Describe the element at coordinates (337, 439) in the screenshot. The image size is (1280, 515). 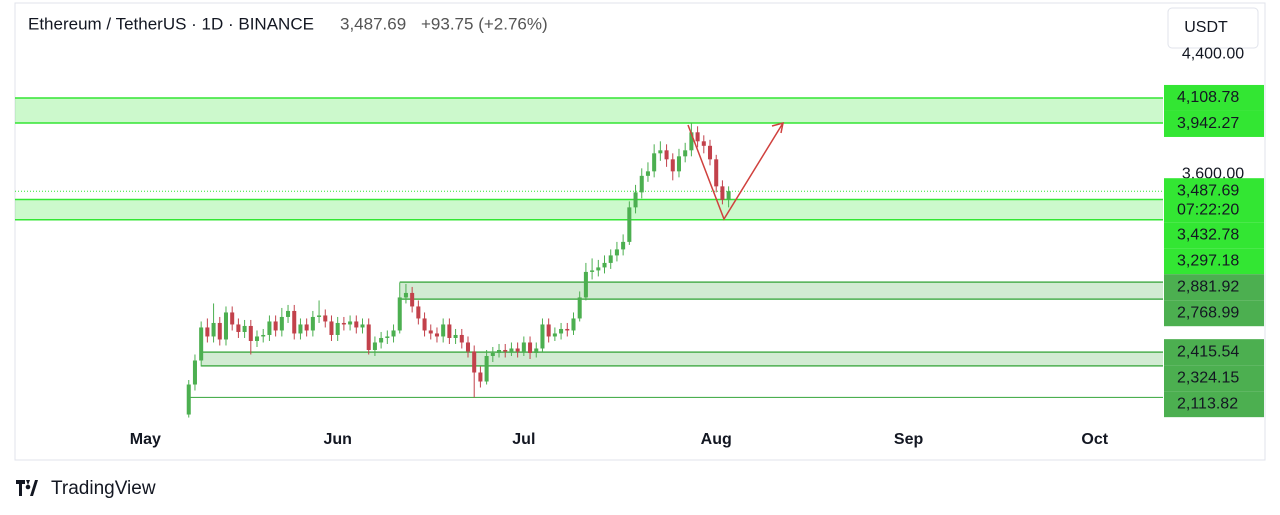
I see `x-tick-label: Jun` at that location.